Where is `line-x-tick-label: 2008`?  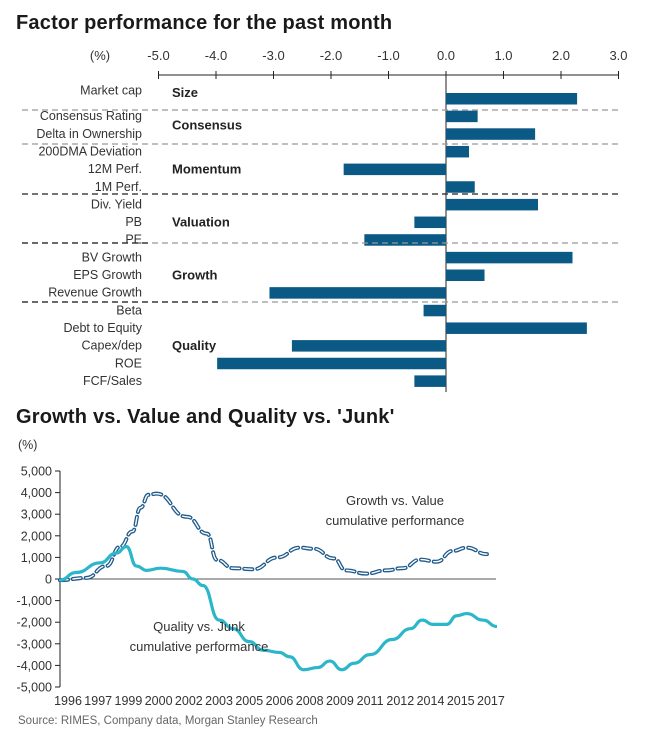 line-x-tick-label: 2008 is located at coordinates (310, 701).